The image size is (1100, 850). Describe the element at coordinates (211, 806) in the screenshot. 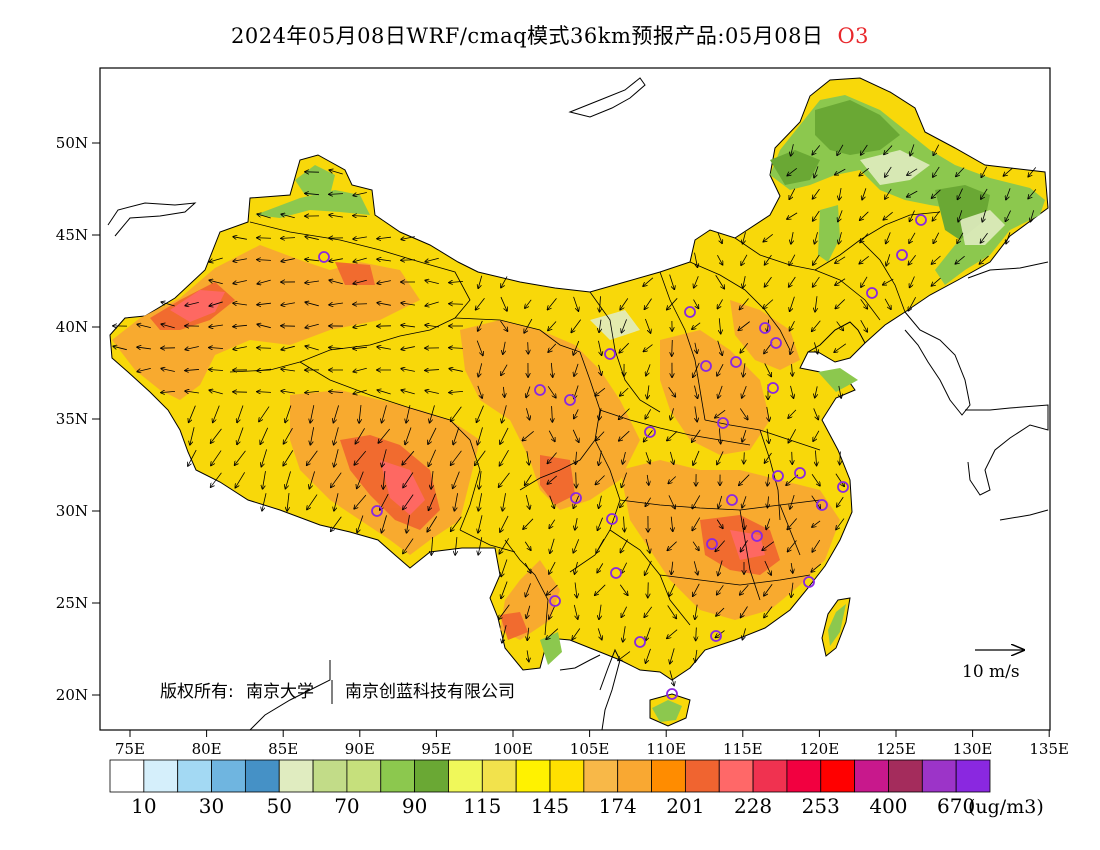

I see `colorbar-tick-label: 30` at that location.